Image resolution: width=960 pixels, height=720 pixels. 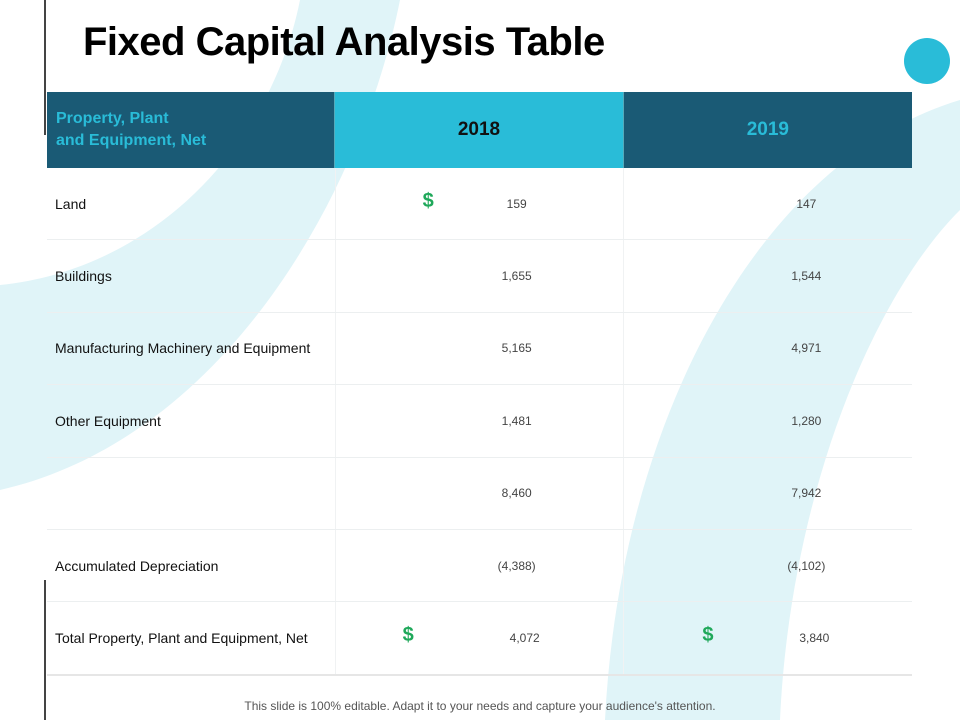 I want to click on header-2018: 2018, so click(x=479, y=130).